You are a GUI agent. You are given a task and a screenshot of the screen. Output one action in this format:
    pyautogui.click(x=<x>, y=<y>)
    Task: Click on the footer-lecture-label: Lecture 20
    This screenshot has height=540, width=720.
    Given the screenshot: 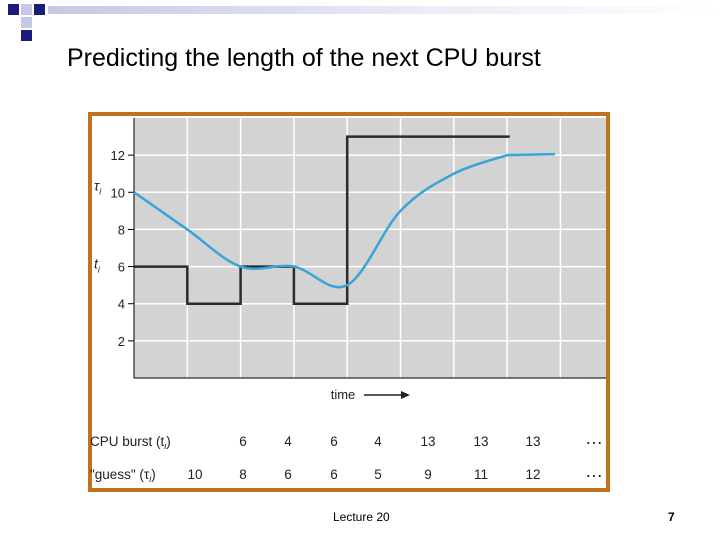 What is the action you would take?
    pyautogui.click(x=361, y=517)
    